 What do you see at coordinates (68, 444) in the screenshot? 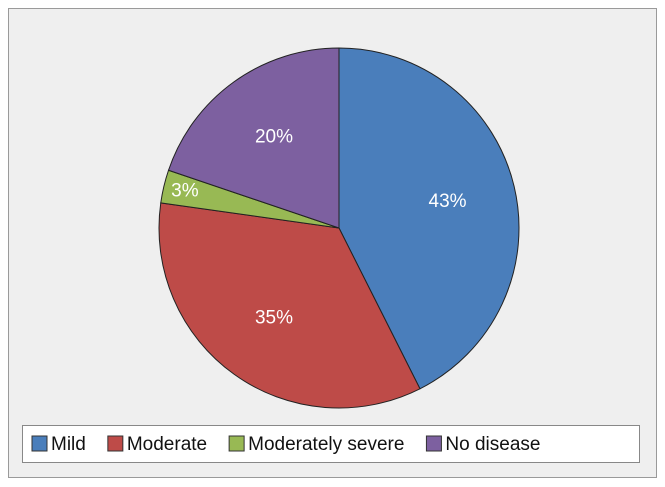
I see `legend-label: Mild` at bounding box center [68, 444].